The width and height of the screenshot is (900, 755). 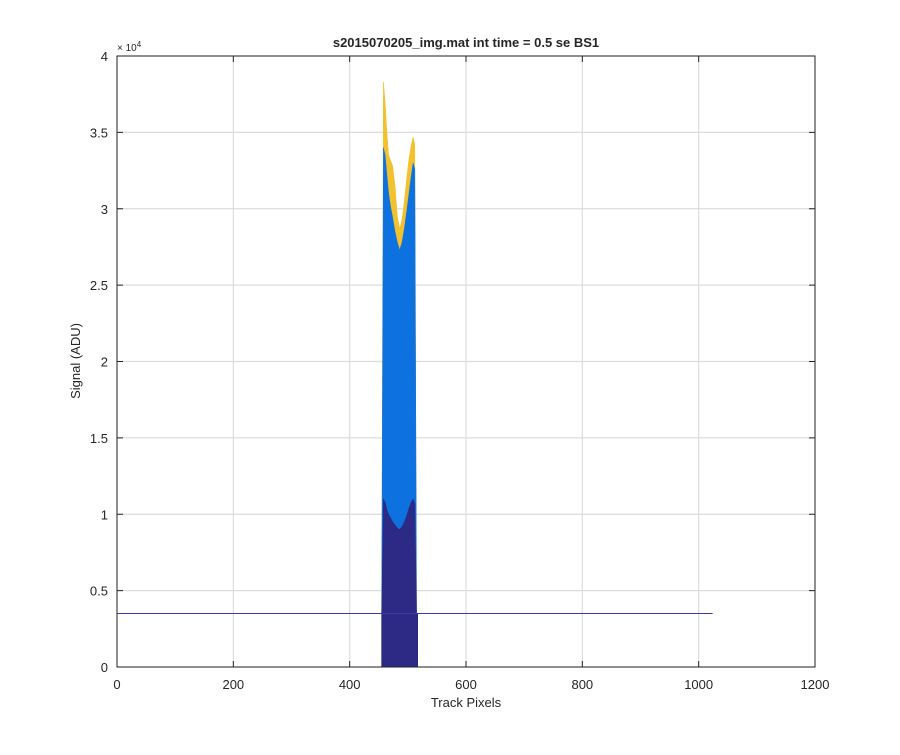 I want to click on y-tick-label: 3.5, so click(x=99, y=132).